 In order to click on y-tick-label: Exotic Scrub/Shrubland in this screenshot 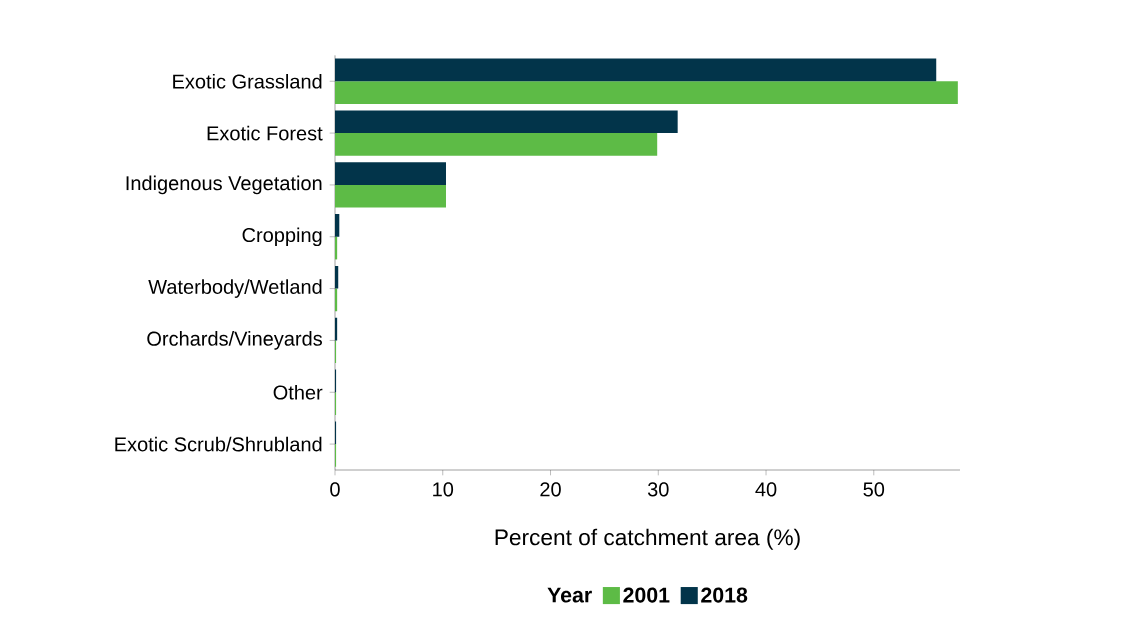, I will do `click(218, 444)`.